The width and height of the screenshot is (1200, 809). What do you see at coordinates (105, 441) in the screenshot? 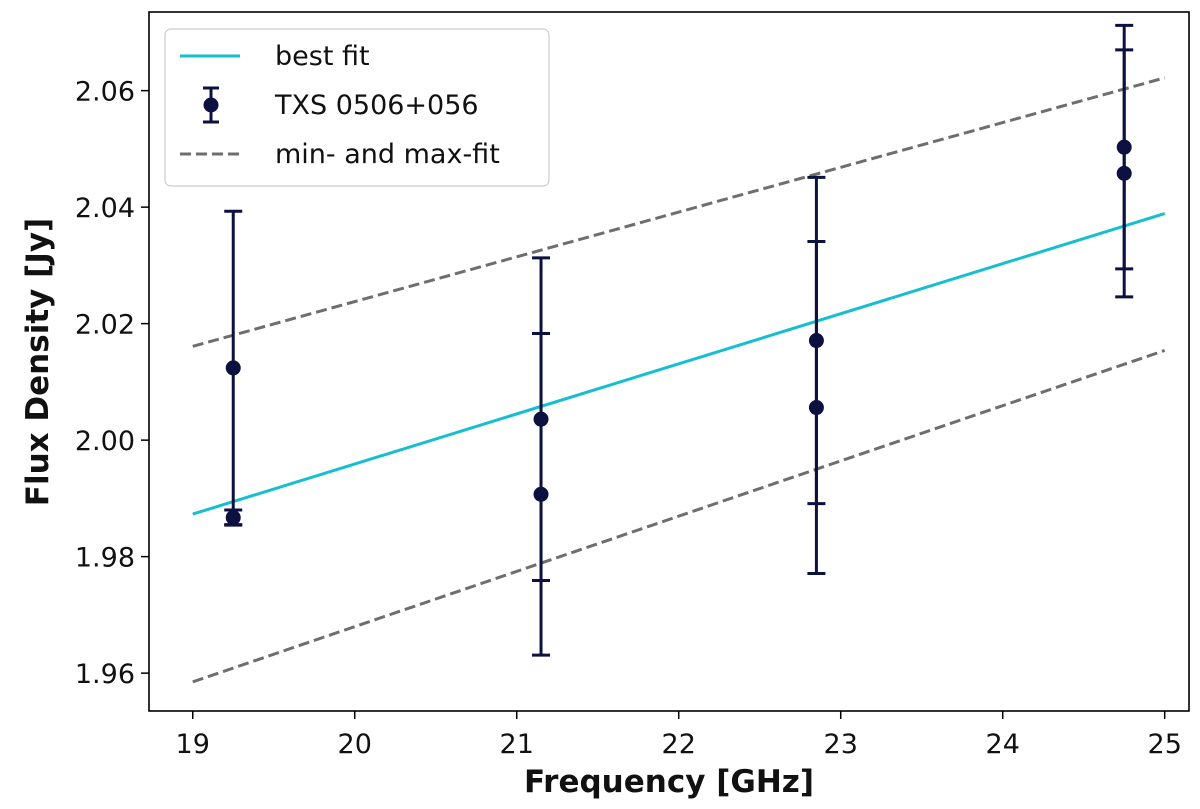
I see `y-tick-label: 2.00` at bounding box center [105, 441].